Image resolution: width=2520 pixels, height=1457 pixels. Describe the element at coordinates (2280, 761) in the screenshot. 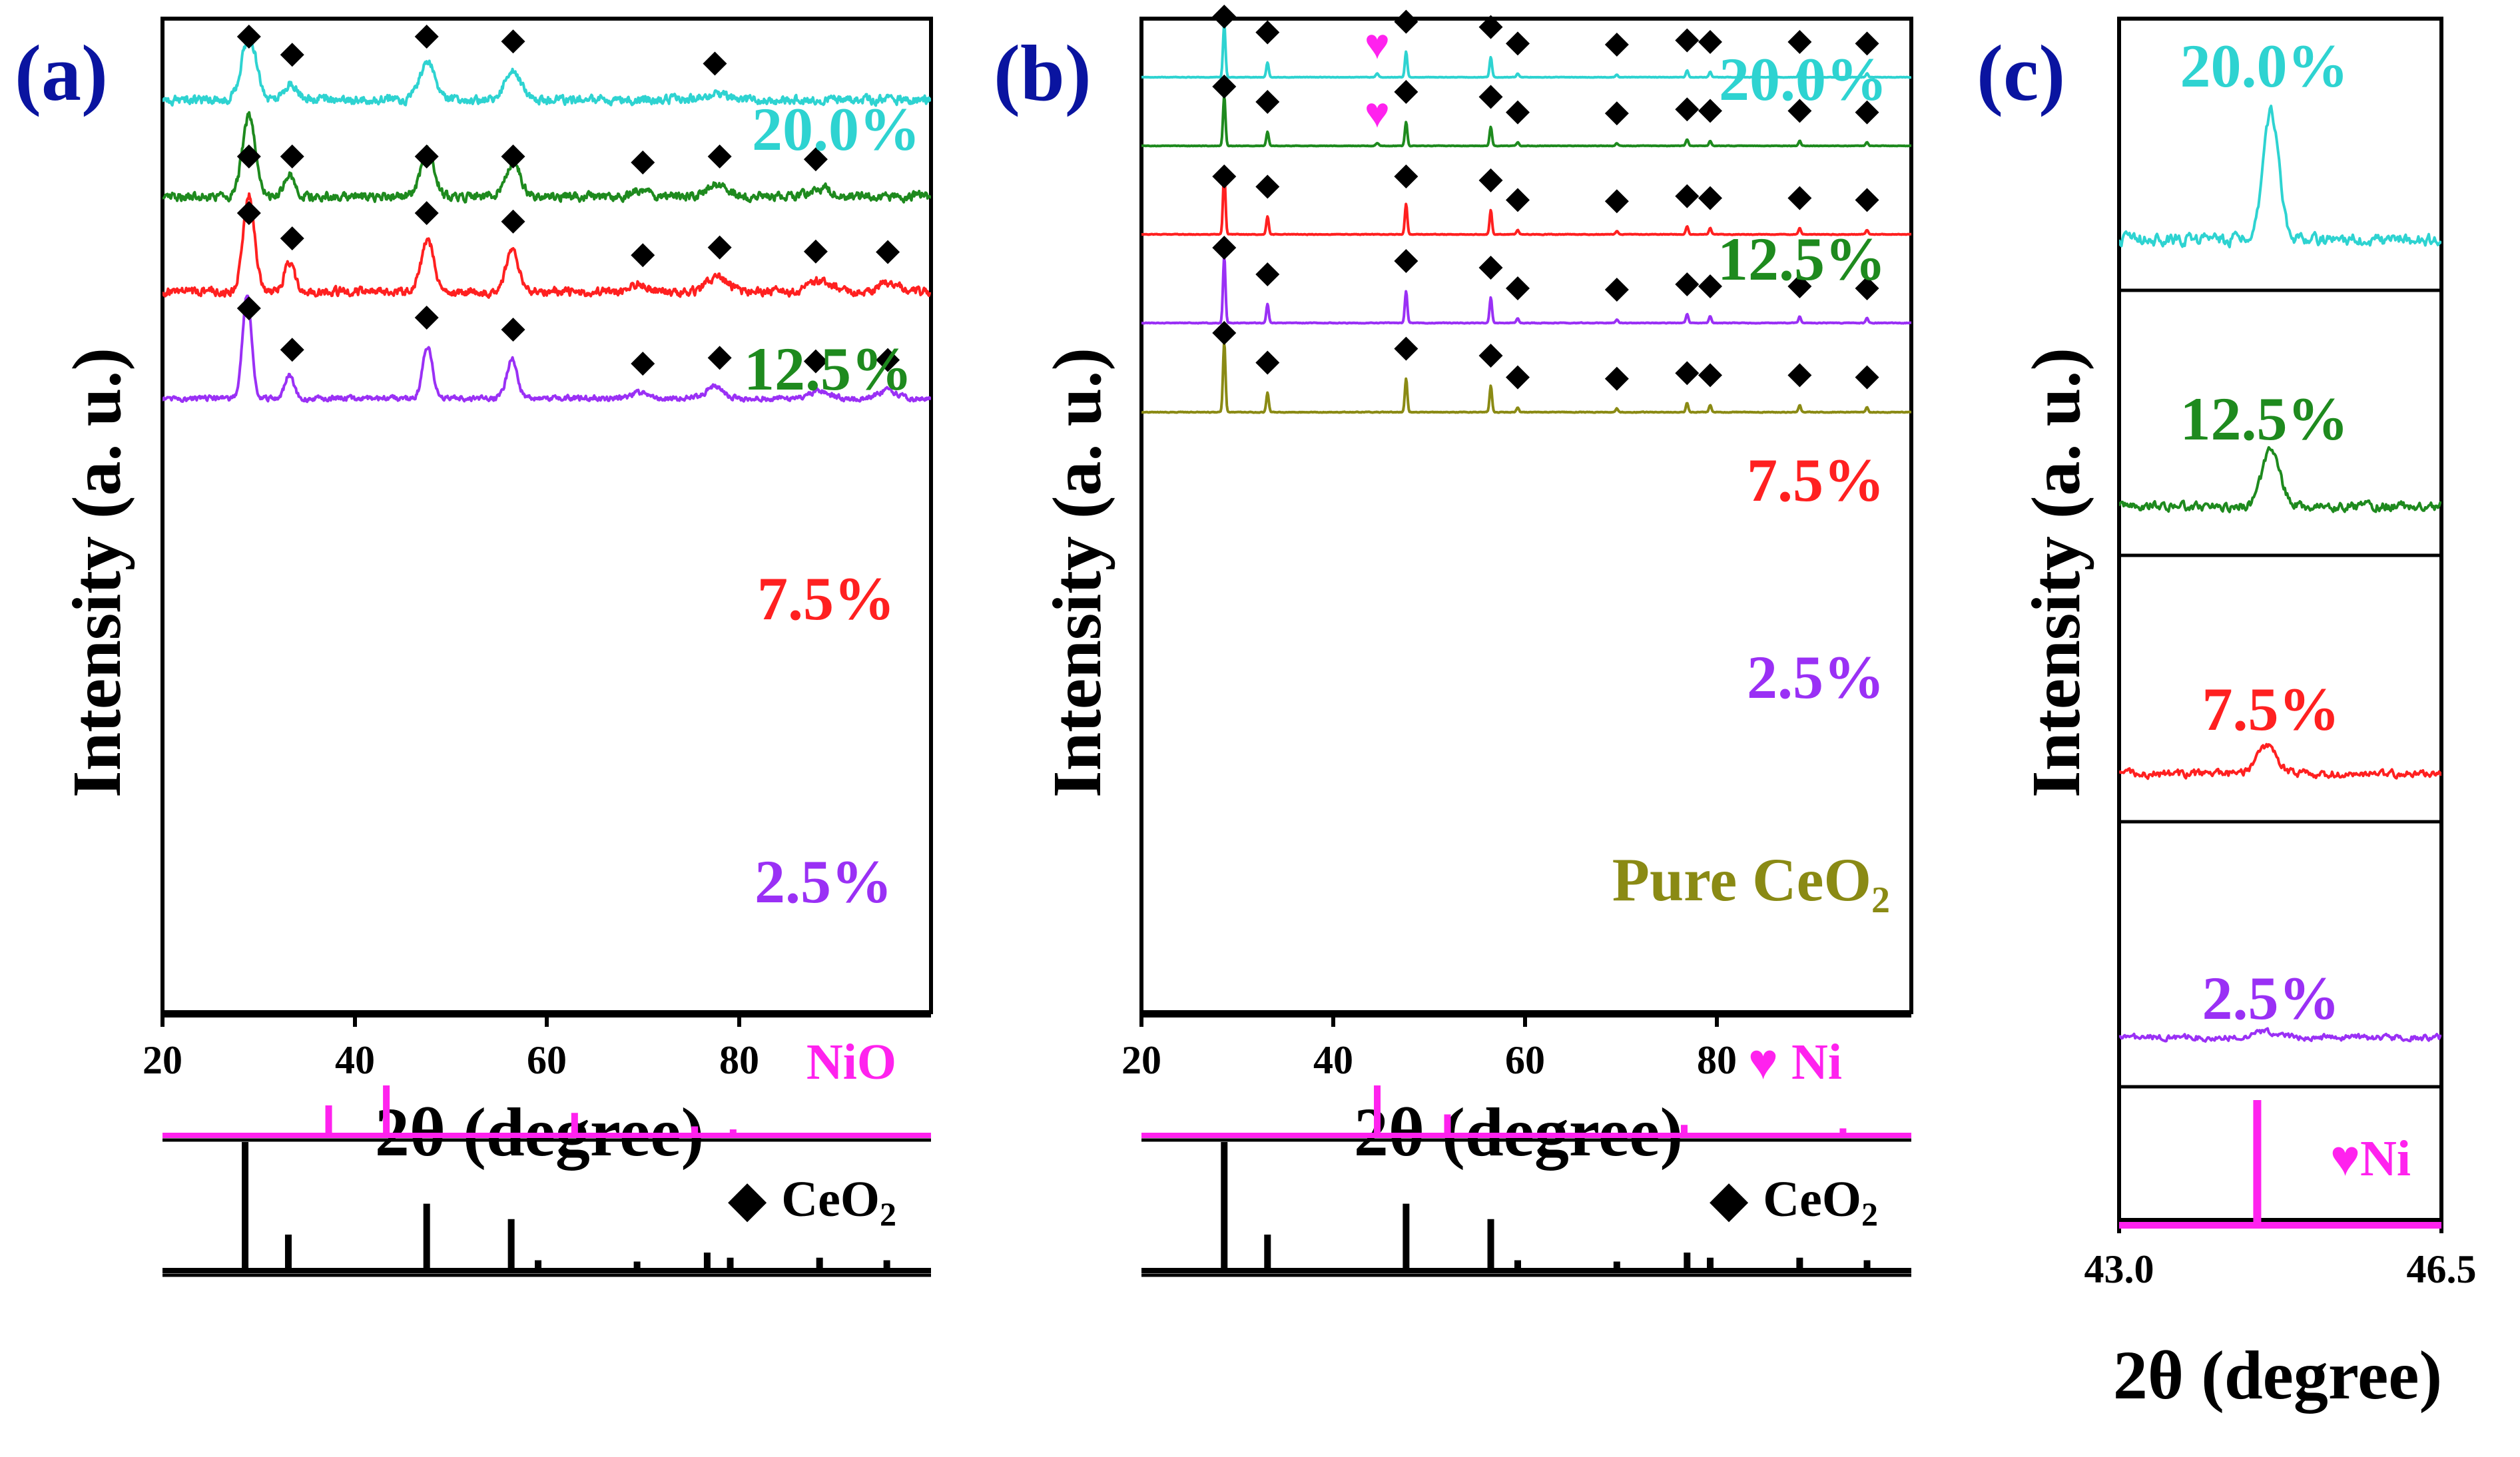

I see `curve-c-7-5pct` at that location.